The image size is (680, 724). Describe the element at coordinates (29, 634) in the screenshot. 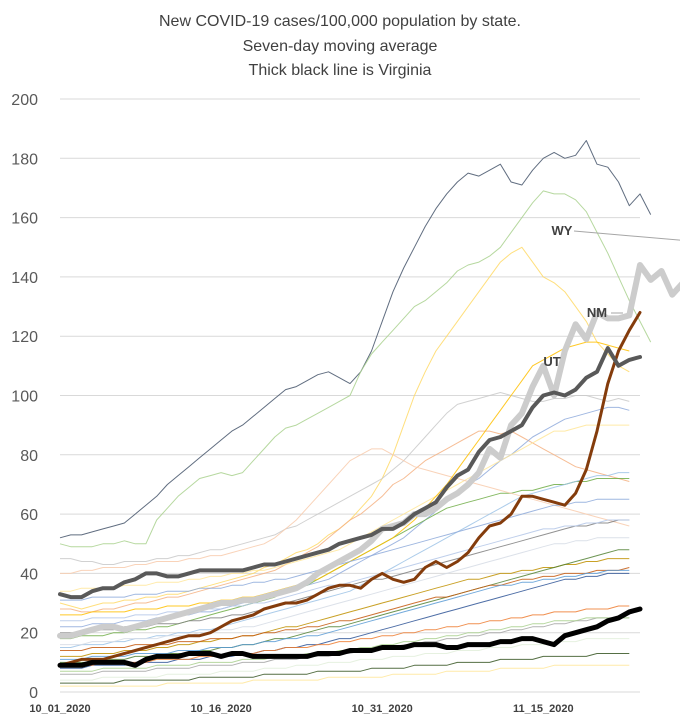

I see `y-tick-label-20: 20` at that location.